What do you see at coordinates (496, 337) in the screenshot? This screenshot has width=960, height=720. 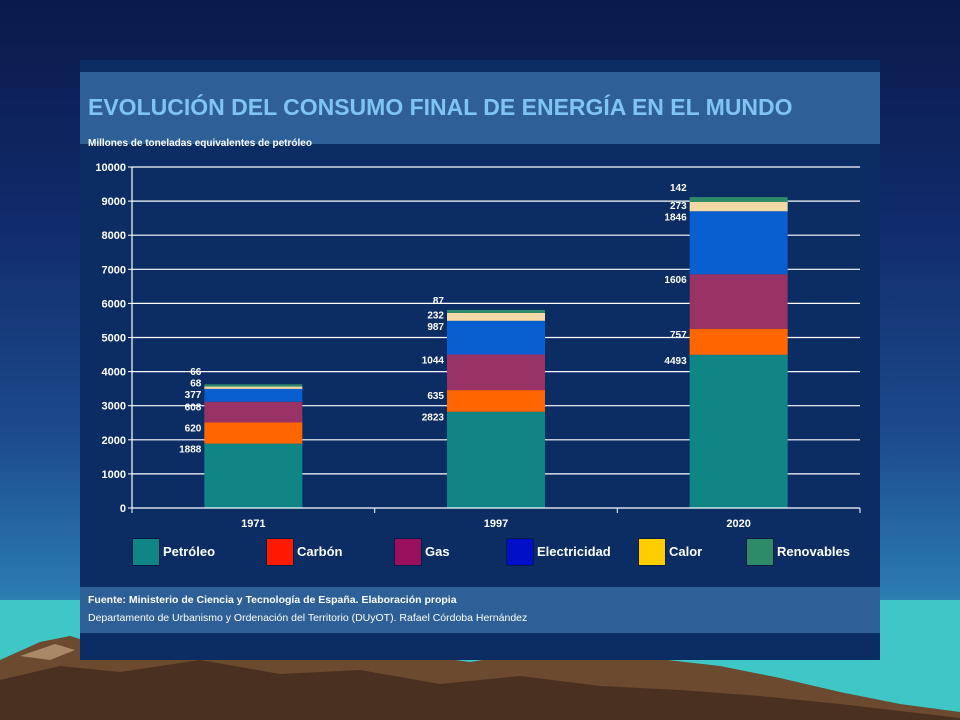 I see `bar-segment-1997-electricidad` at bounding box center [496, 337].